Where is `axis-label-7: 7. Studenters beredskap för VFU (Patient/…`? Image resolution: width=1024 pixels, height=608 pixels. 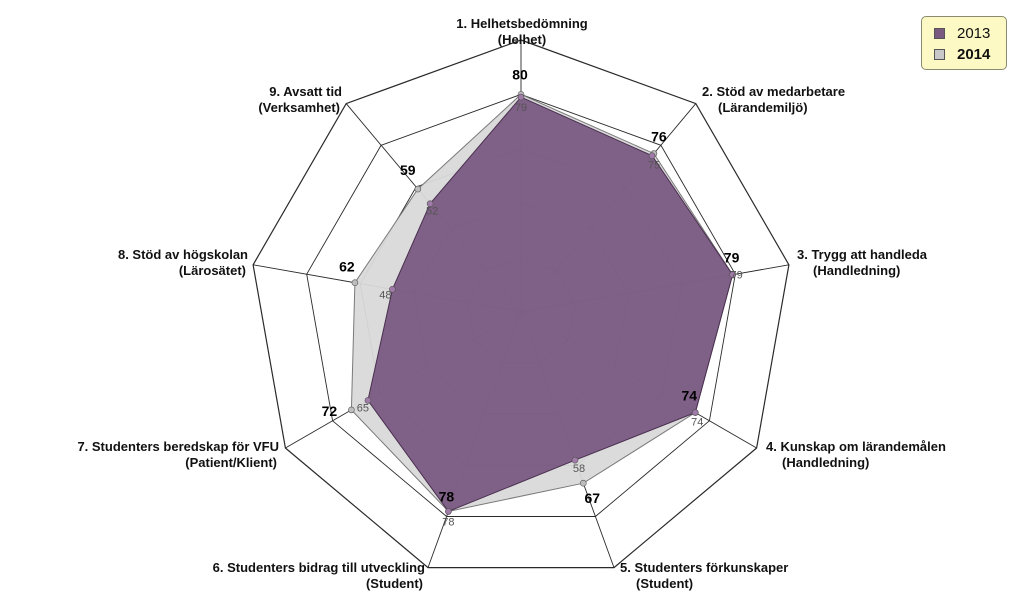 axis-label-7: 7. Studenters beredskap för VFU (Patient/… is located at coordinates (178, 454).